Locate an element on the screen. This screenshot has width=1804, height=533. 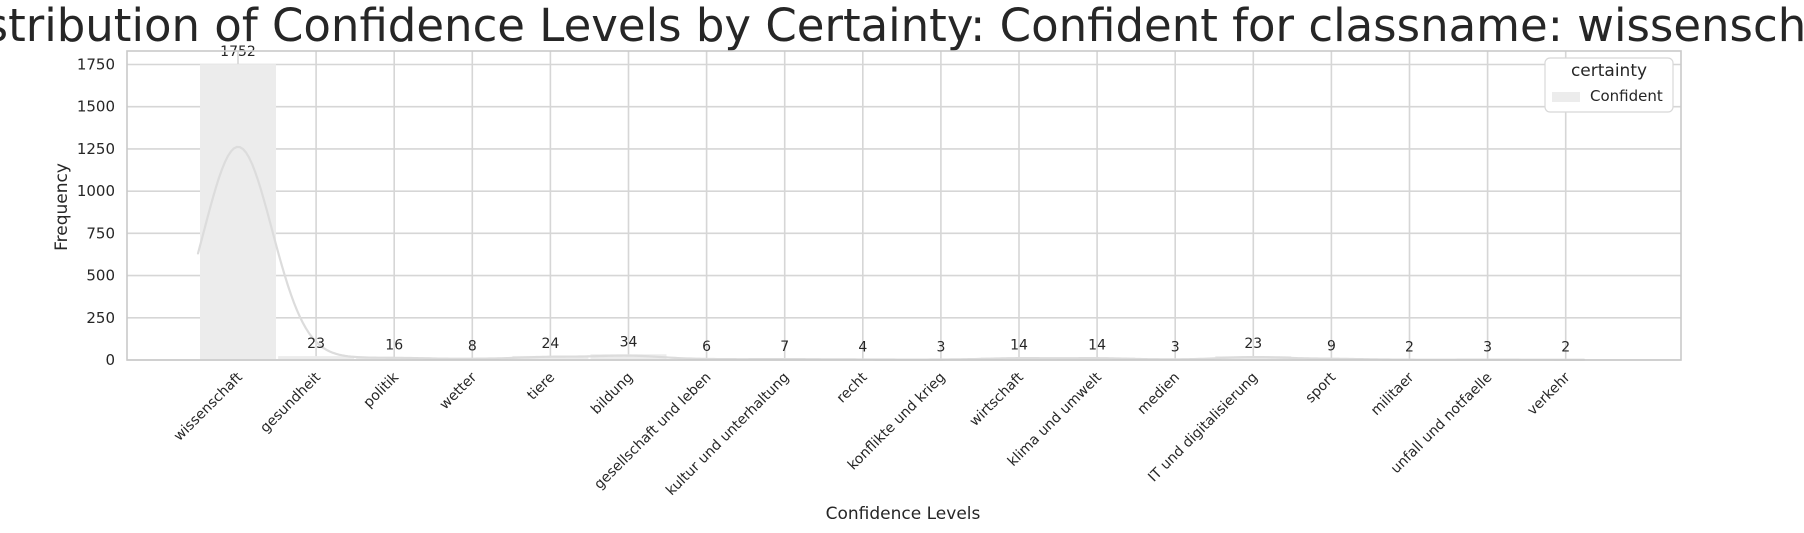
y-axis-label: Frequency is located at coordinates (62, 207).